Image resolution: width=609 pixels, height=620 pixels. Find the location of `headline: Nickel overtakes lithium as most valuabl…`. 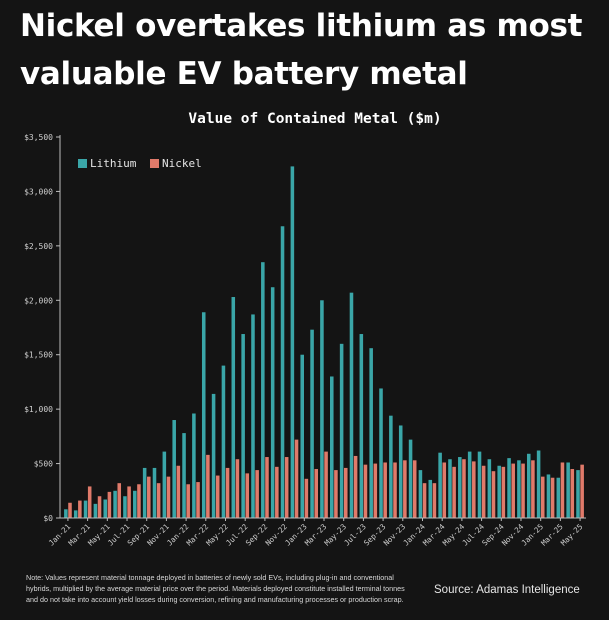

headline: Nickel overtakes lithium as most valuabl… is located at coordinates (312, 50).